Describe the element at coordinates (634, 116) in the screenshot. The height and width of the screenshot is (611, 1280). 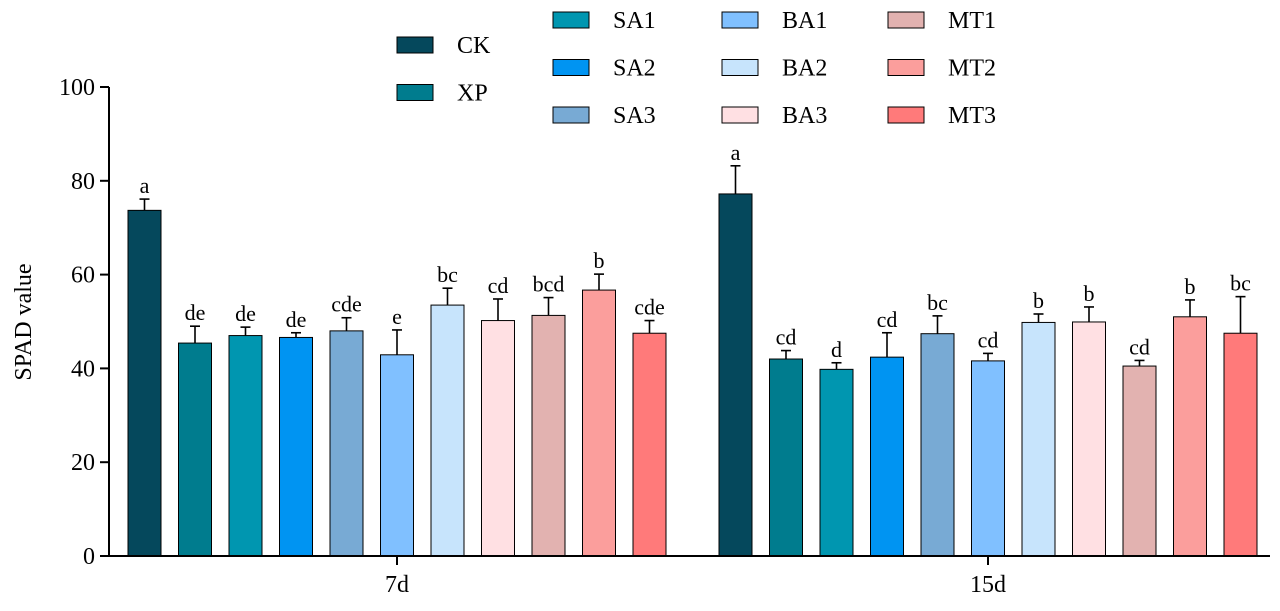
I see `legend-label-sa3: SA3` at that location.